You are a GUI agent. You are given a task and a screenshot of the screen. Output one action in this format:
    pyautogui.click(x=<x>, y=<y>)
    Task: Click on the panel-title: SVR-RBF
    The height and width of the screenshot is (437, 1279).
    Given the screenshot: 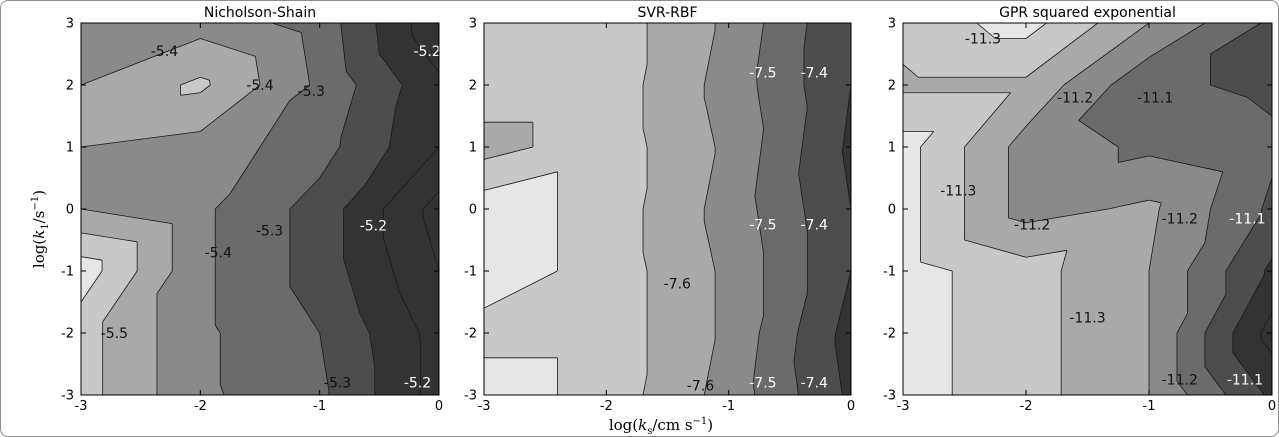 What is the action you would take?
    pyautogui.click(x=667, y=13)
    